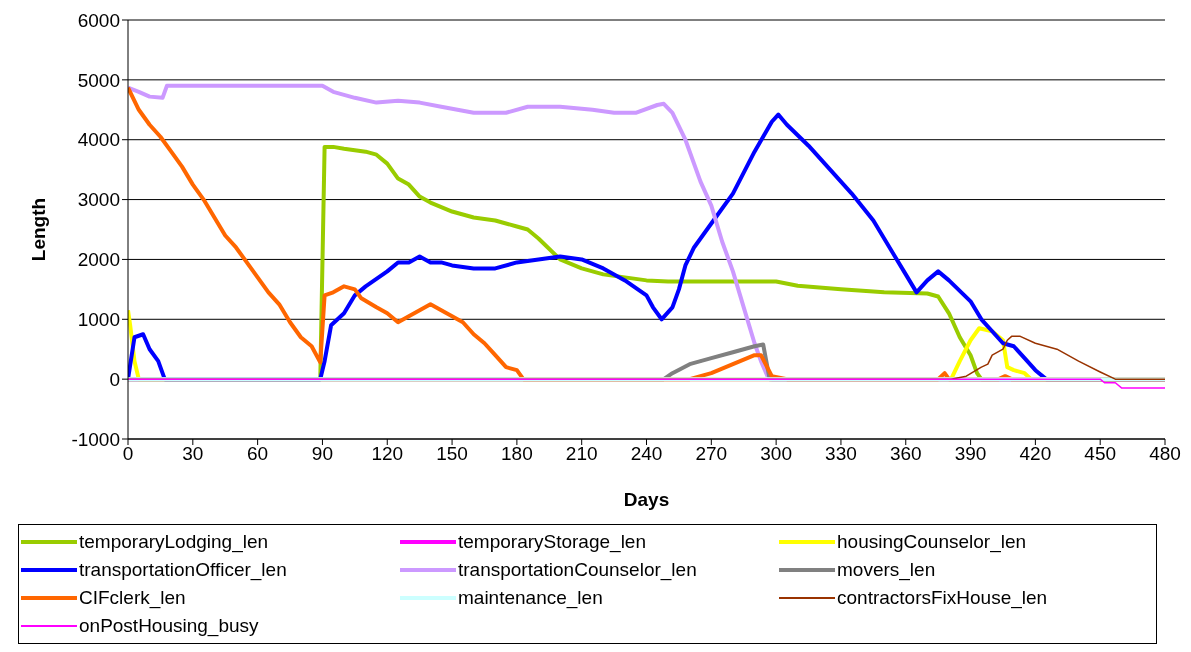 The height and width of the screenshot is (652, 1191). I want to click on x-tick-label: 390, so click(970, 454).